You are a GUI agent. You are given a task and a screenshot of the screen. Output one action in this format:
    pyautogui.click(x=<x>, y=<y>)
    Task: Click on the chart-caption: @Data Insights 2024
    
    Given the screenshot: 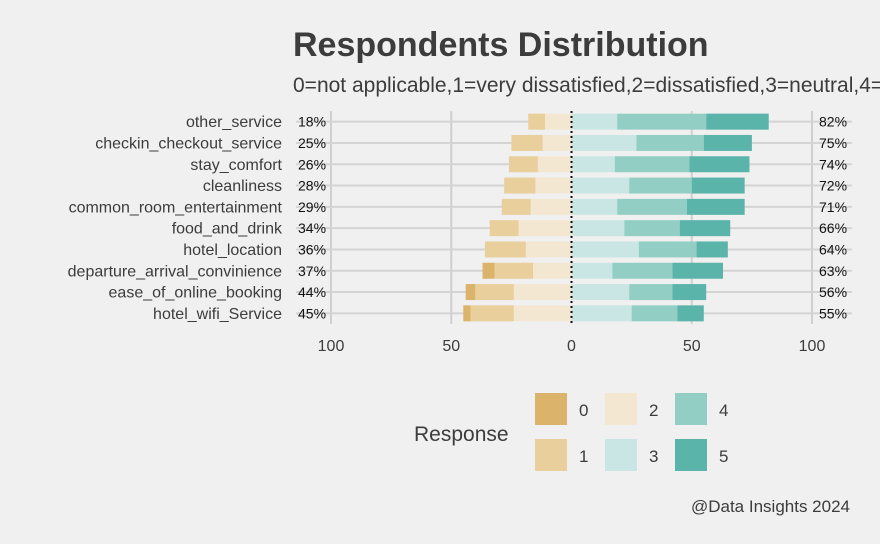 What is the action you would take?
    pyautogui.click(x=770, y=506)
    